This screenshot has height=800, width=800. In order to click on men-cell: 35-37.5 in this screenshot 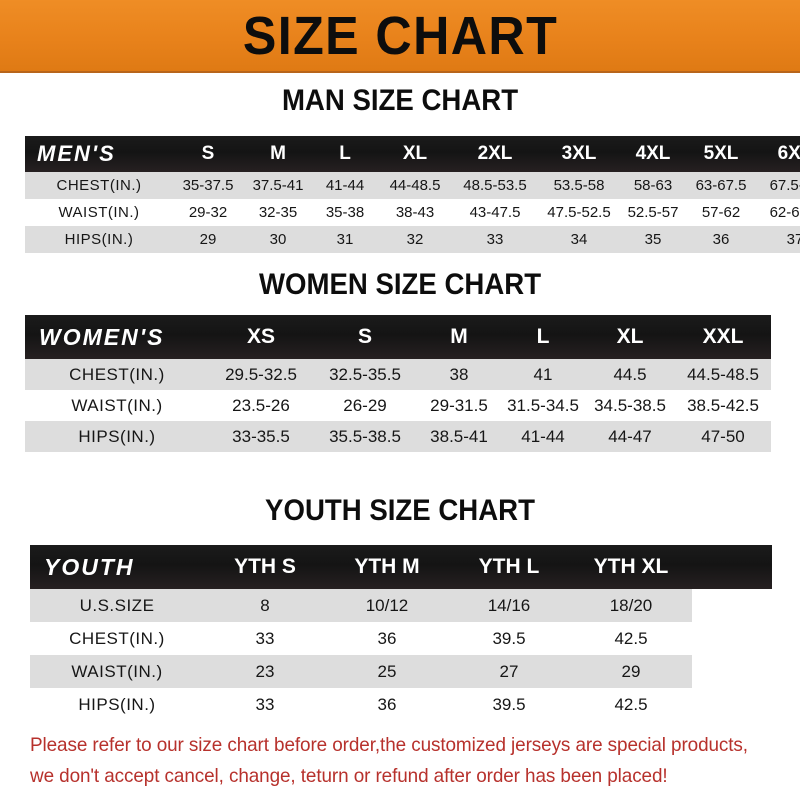, I will do `click(208, 185)`.